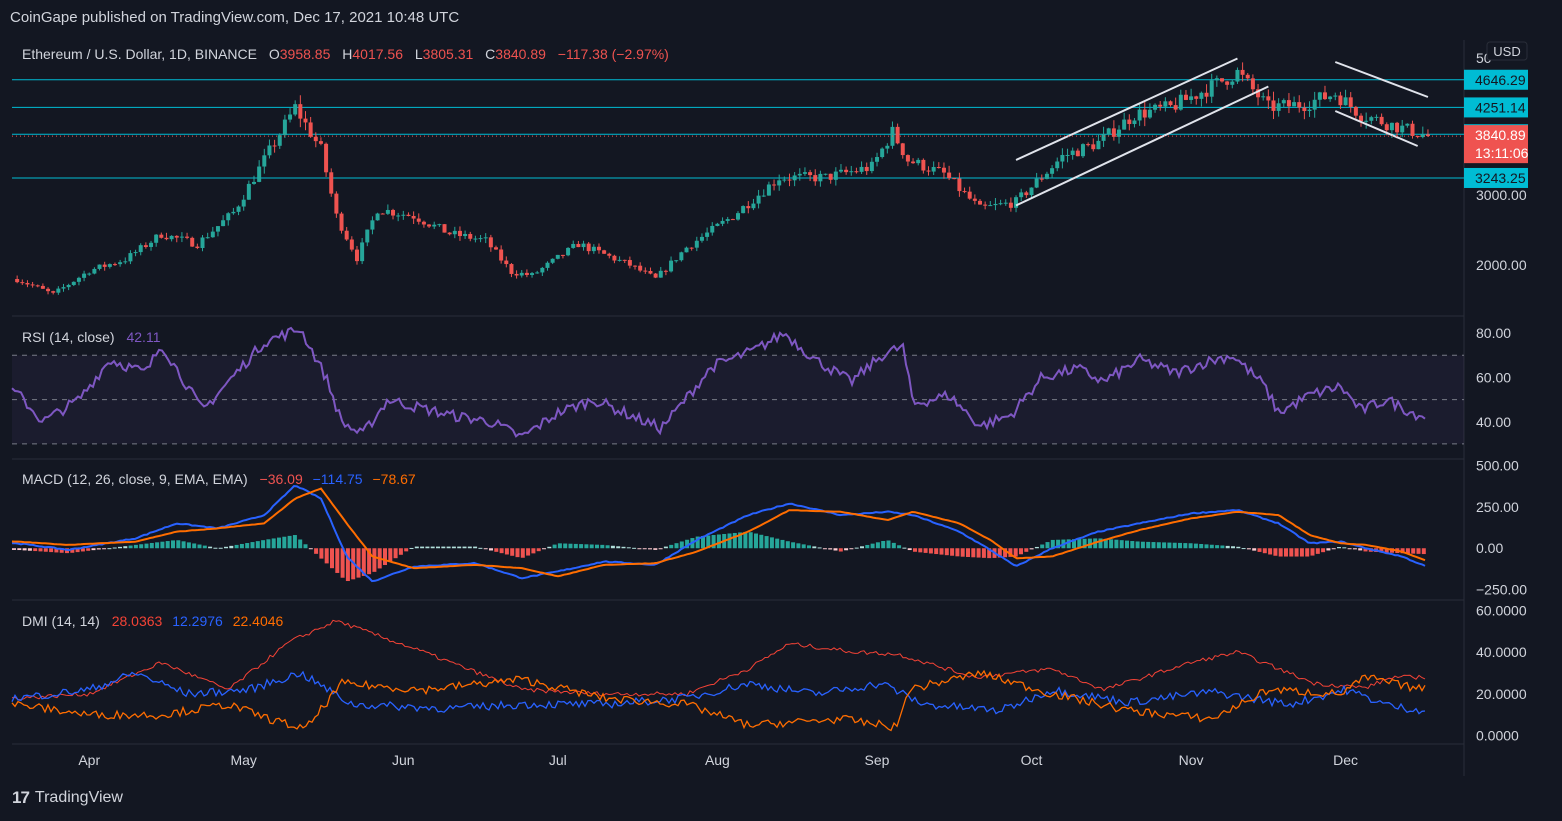  I want to click on dmi-pane, so click(718, 675).